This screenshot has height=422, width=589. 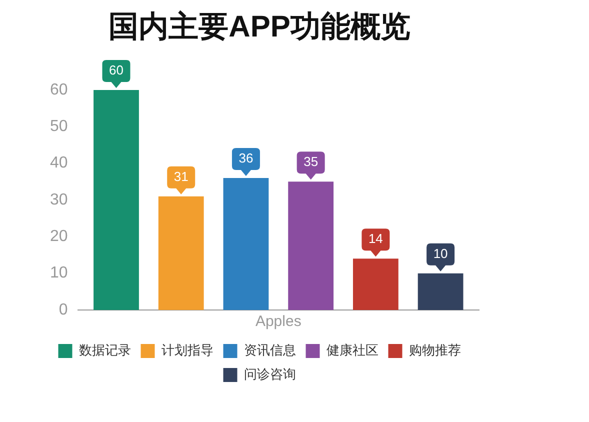 I want to click on x-tick-label: Apples, so click(x=278, y=321).